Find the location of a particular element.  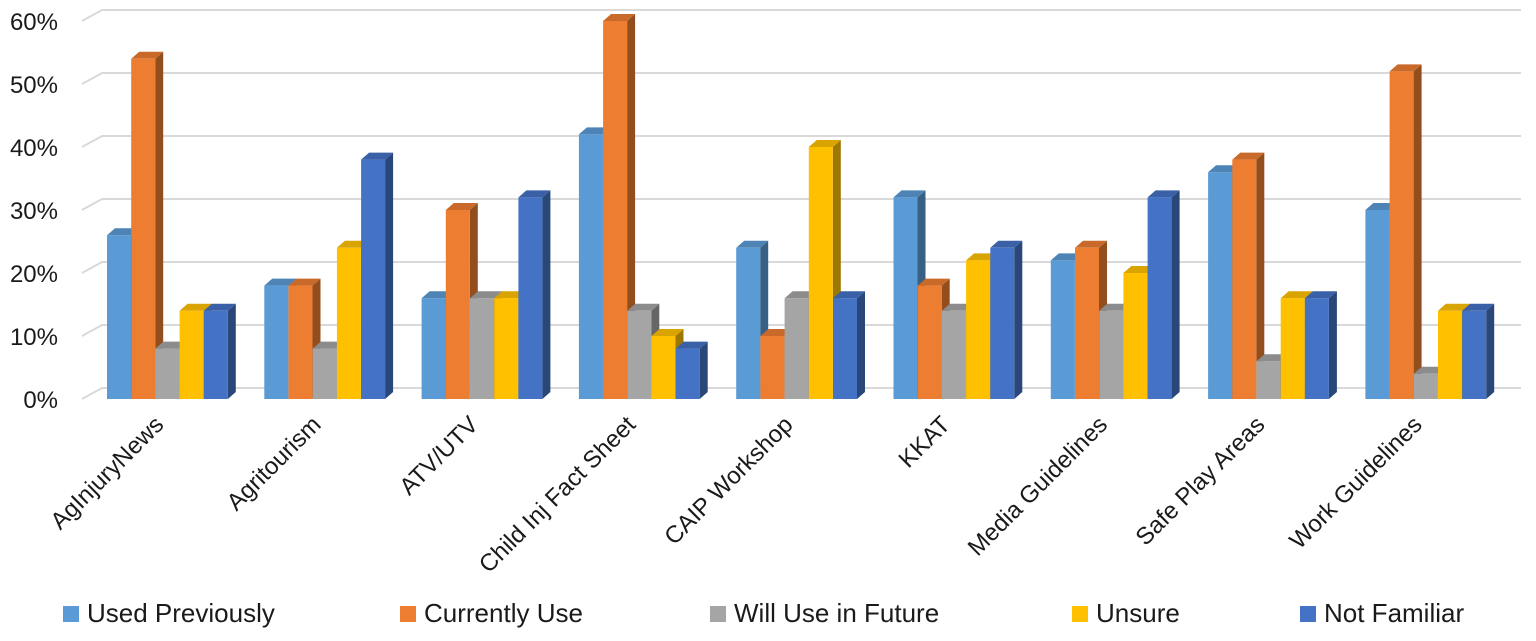

legend-label: Unsure is located at coordinates (1138, 613).